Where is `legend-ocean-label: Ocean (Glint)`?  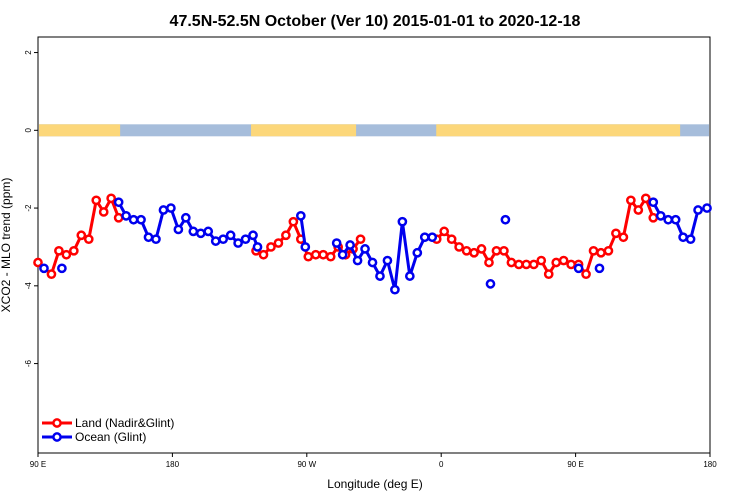
legend-ocean-label: Ocean (Glint) is located at coordinates (110, 437).